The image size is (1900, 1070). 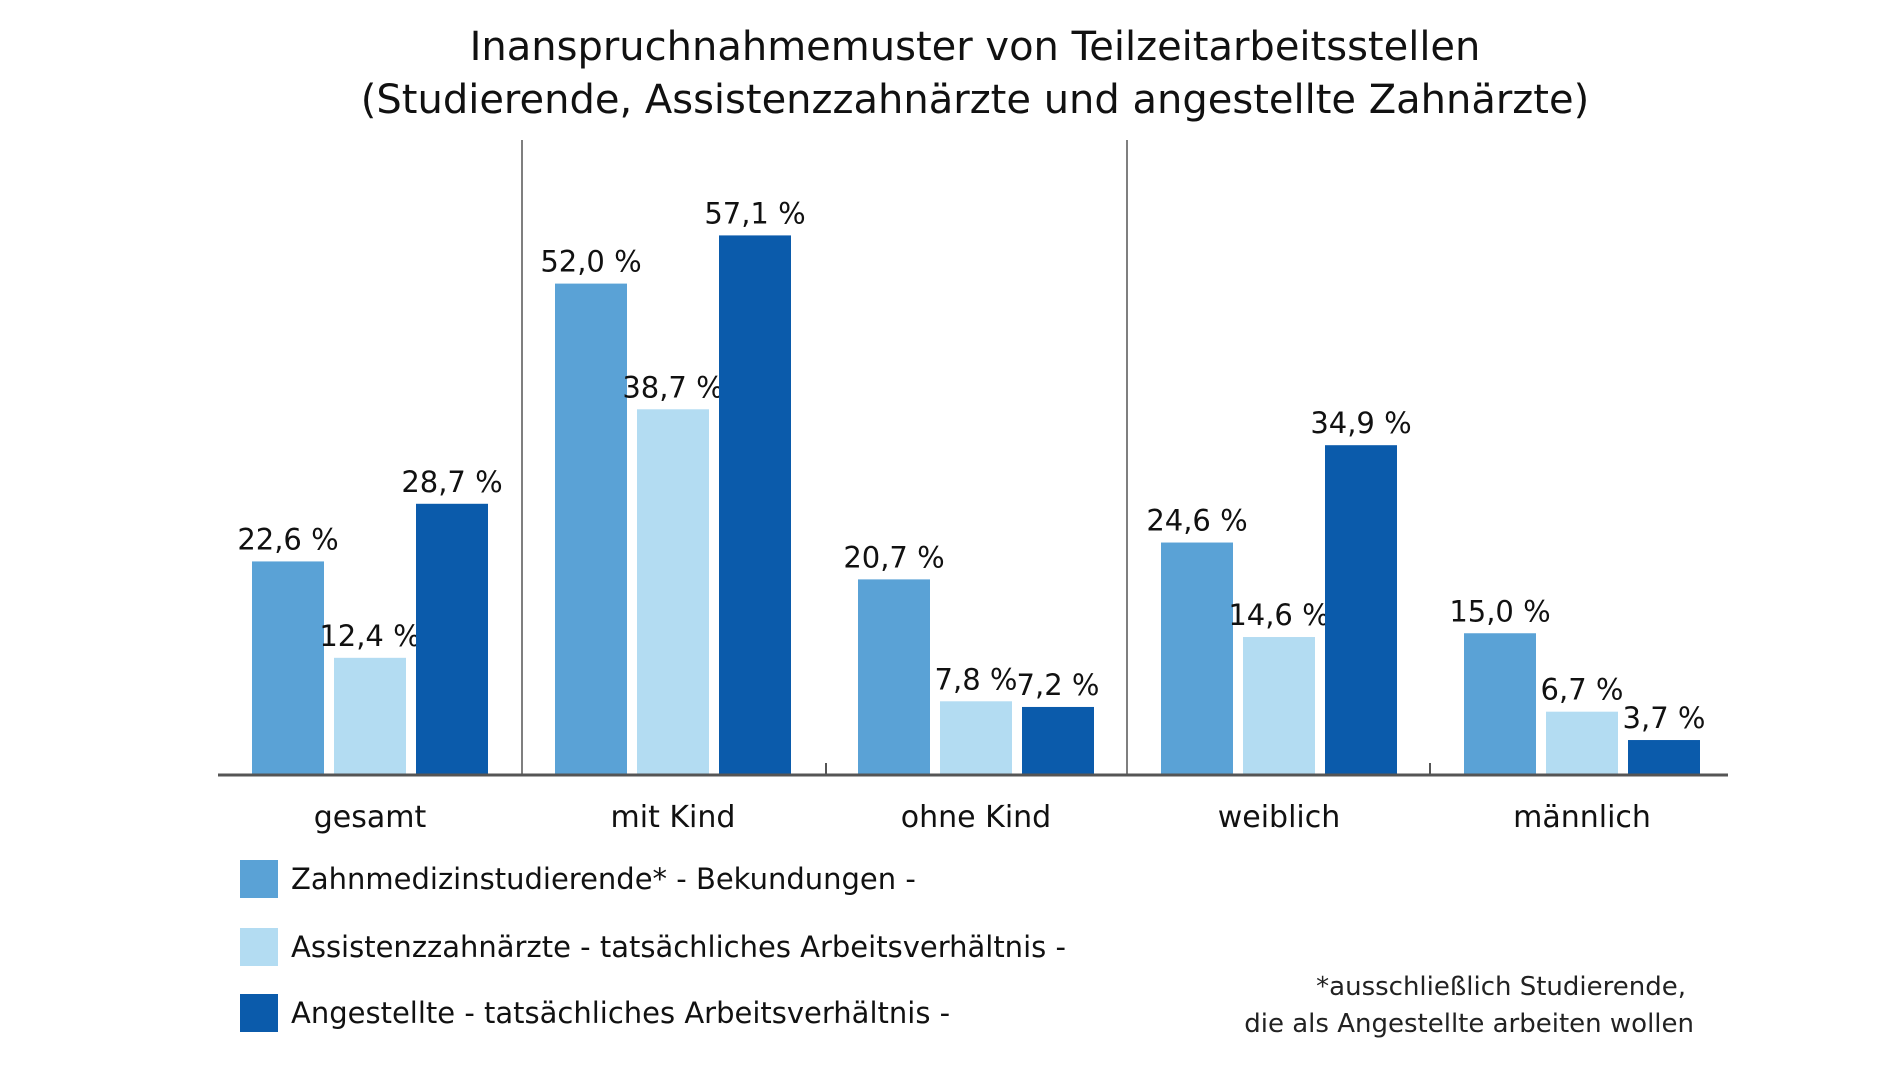 What do you see at coordinates (893, 557) in the screenshot?
I see `data-label: 20,7 %` at bounding box center [893, 557].